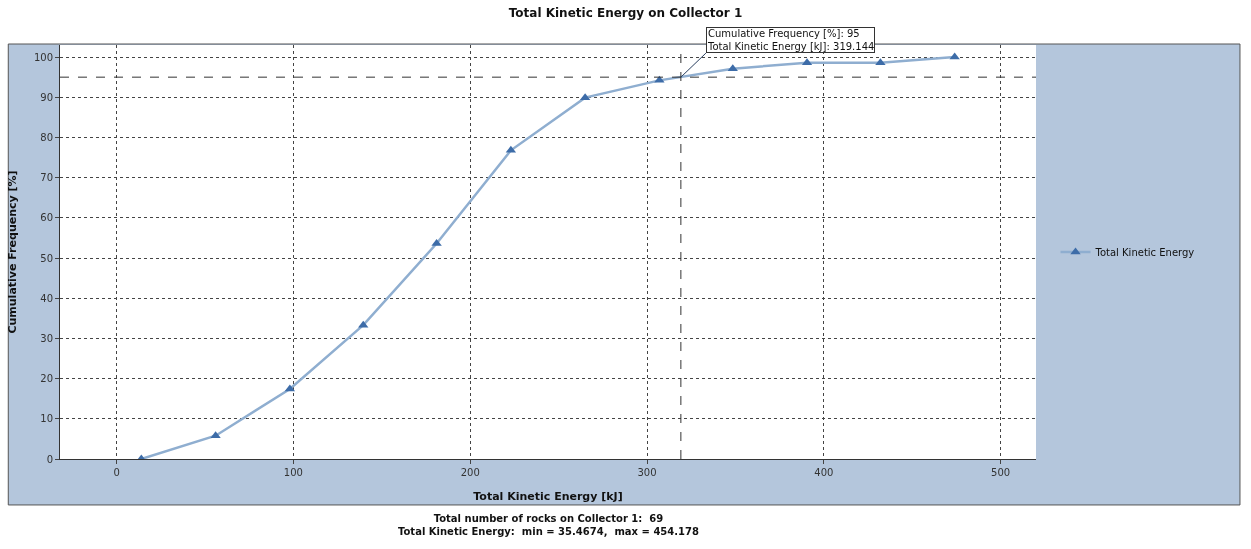 The height and width of the screenshot is (549, 1251). Describe the element at coordinates (791, 40) in the screenshot. I see `annotation: Cumulative Frequency [%]: 95 Total Kinetic Energy [kJ]: 319.144` at that location.